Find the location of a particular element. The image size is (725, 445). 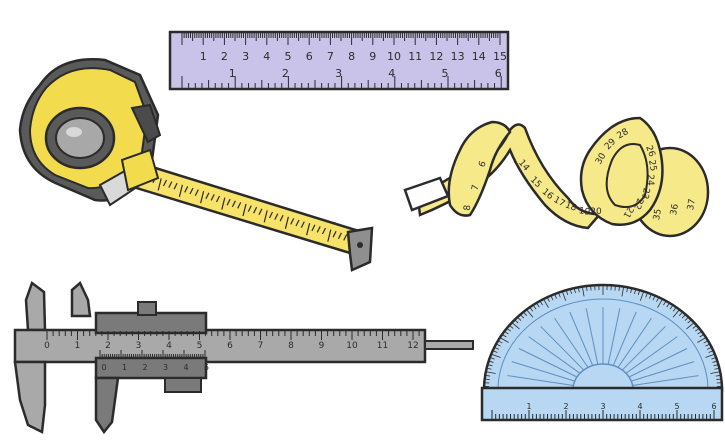

caliper-scale-label: 10 is located at coordinates (352, 346).